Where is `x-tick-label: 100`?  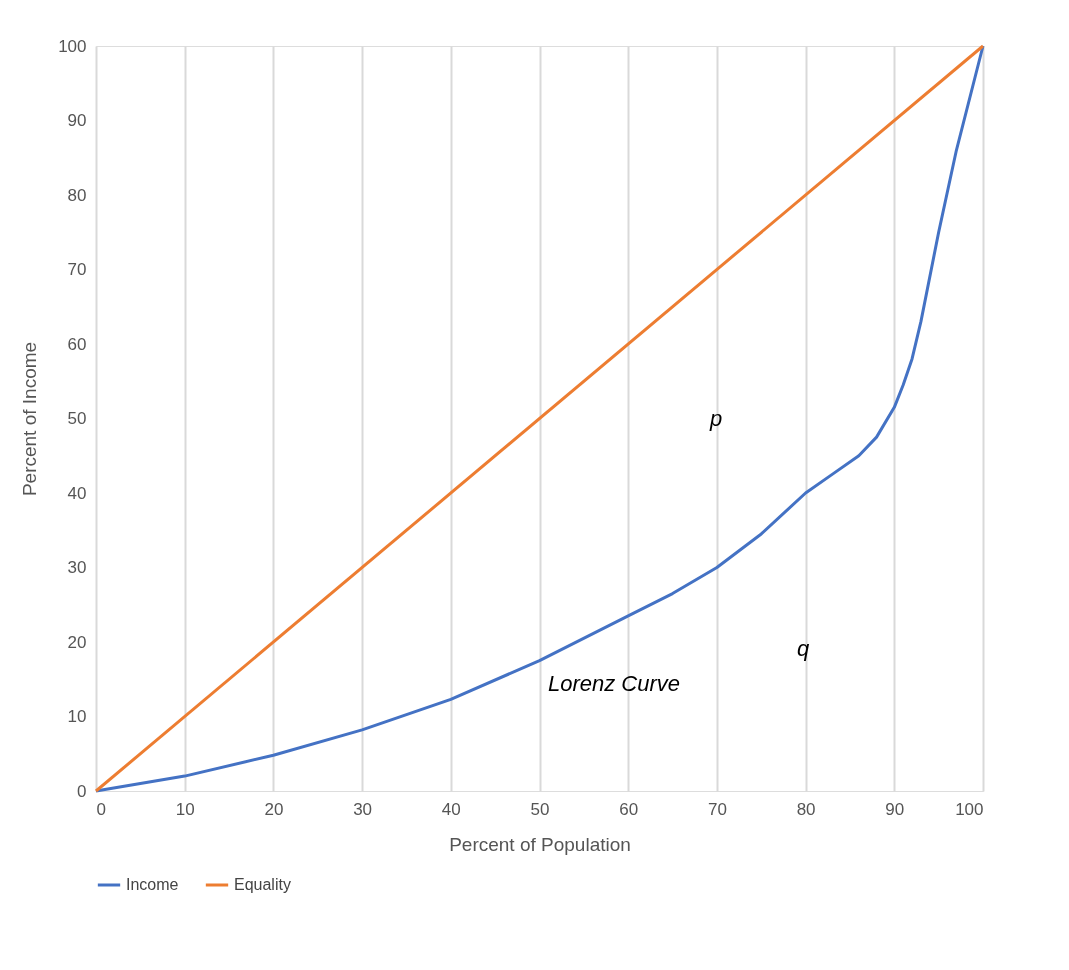
x-tick-label: 100 is located at coordinates (969, 809).